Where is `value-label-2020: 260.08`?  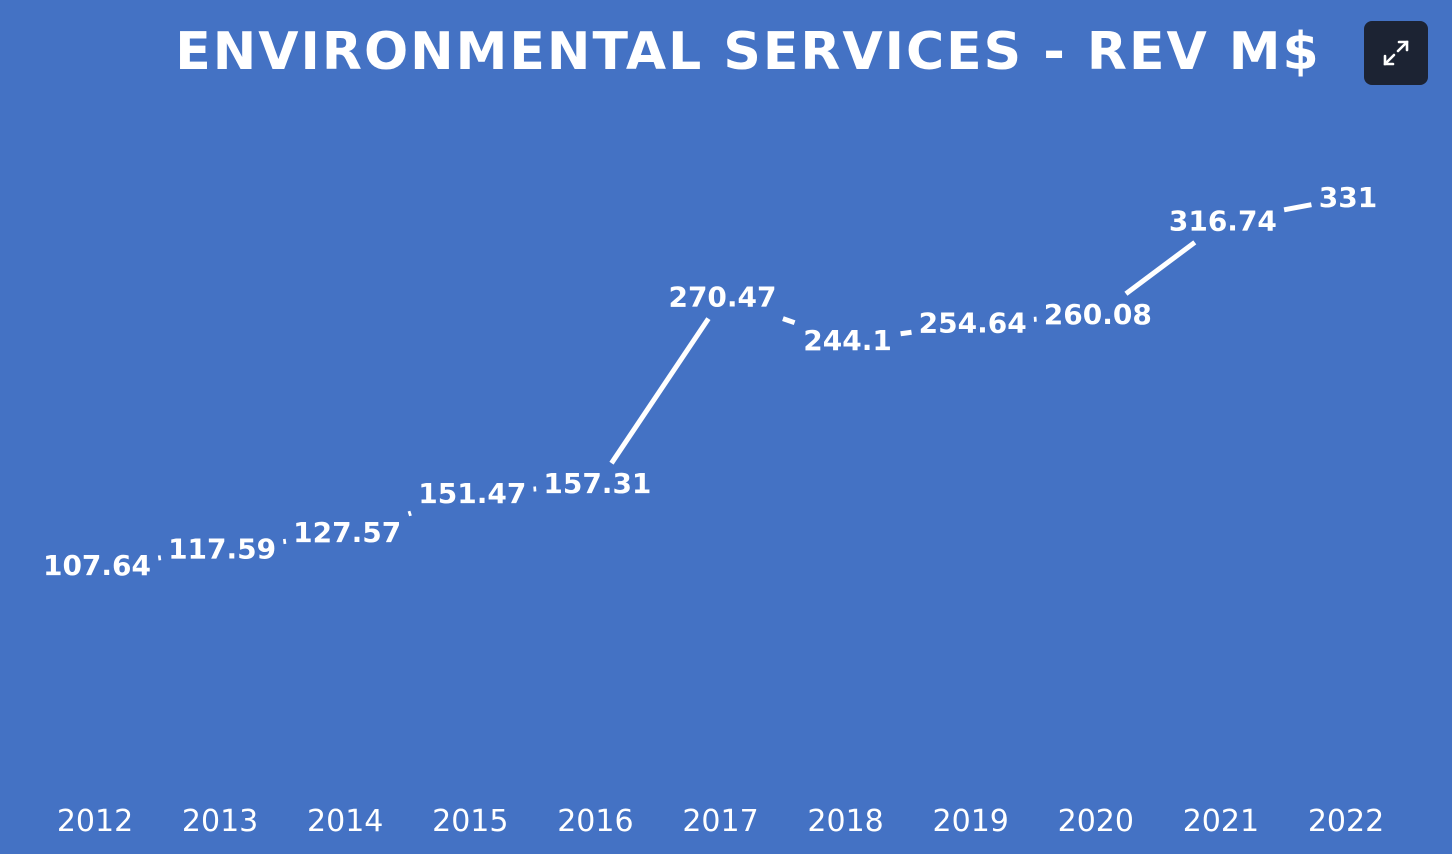 value-label-2020: 260.08 is located at coordinates (1098, 314).